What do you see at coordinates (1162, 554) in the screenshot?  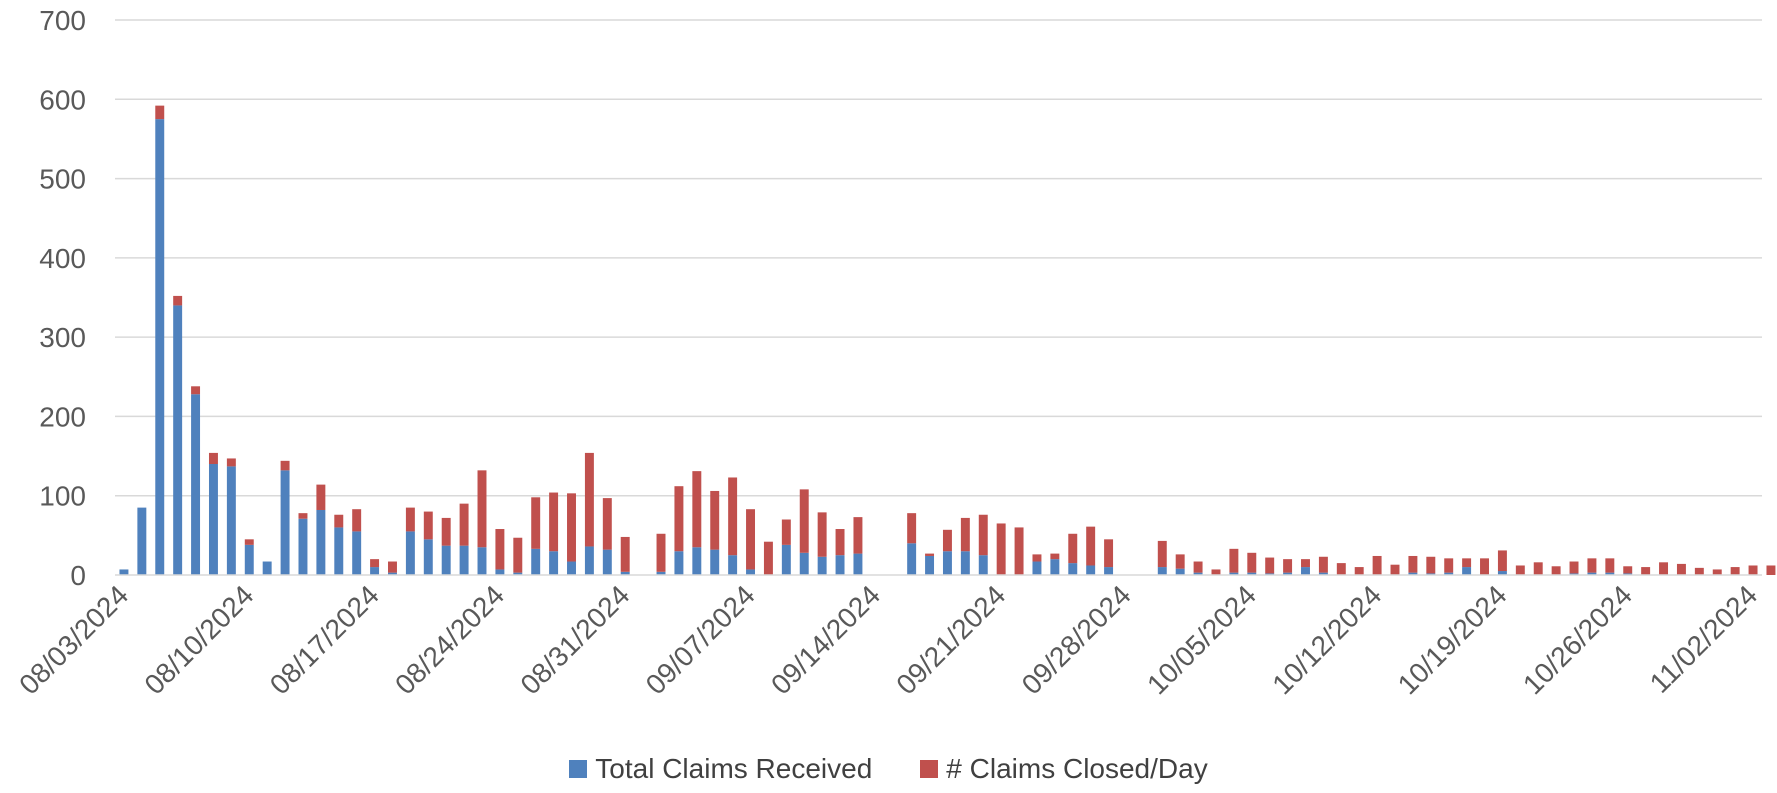 I see `bar-closed: 09/30/2024: 33` at bounding box center [1162, 554].